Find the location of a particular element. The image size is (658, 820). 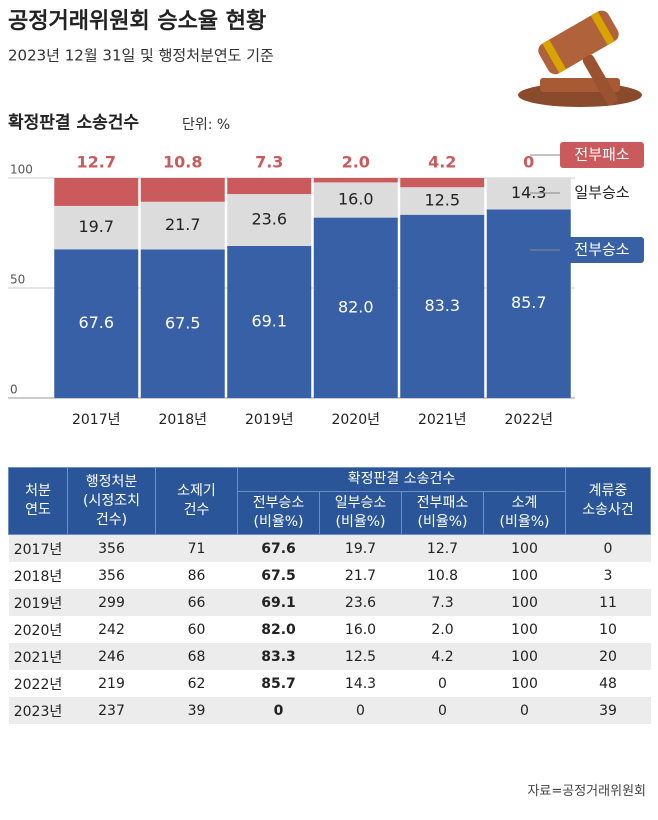

table-cell: 10 is located at coordinates (608, 629).